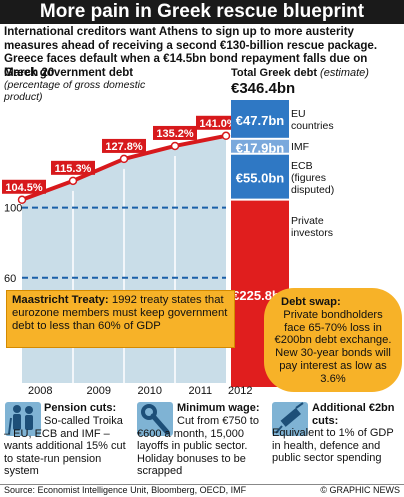  I want to click on x-tick-label: 2010, so click(149, 391).